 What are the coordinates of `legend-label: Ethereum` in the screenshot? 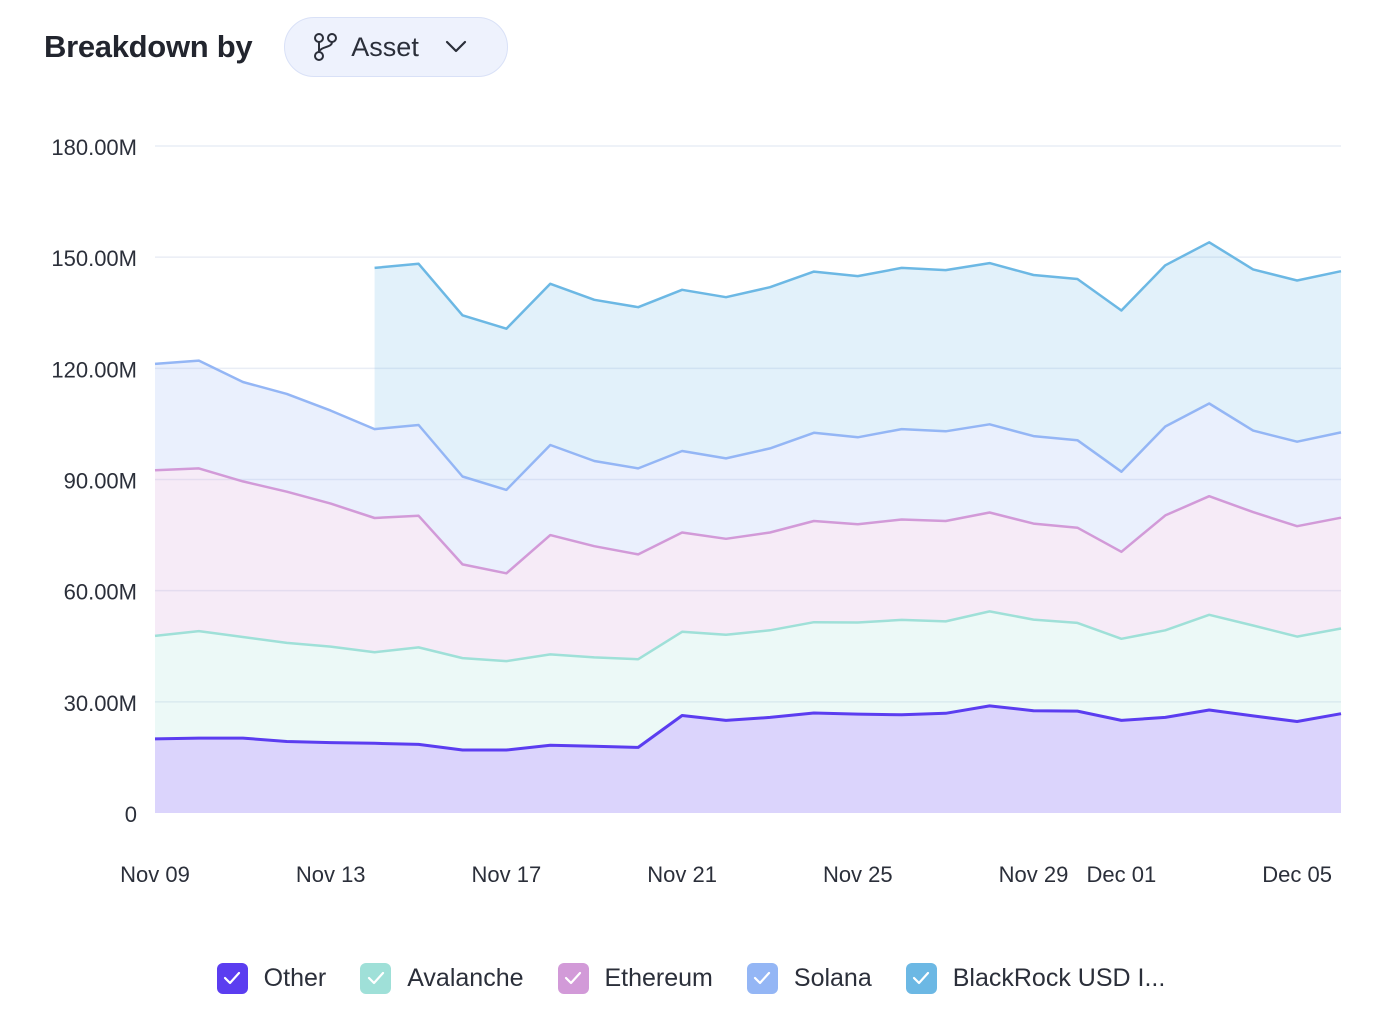 It's located at (658, 977).